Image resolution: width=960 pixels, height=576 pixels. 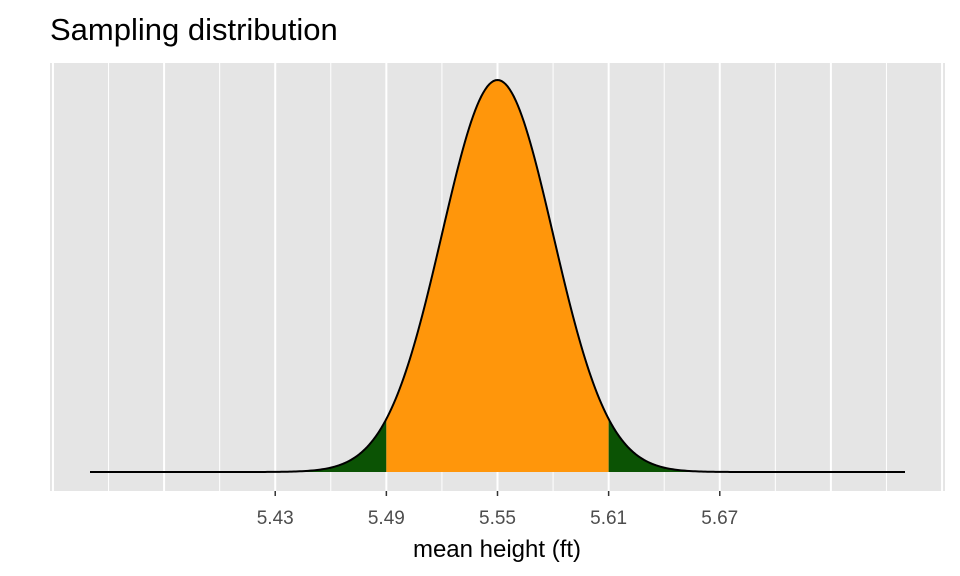 I want to click on x-tick-label: 5.49, so click(x=386, y=518).